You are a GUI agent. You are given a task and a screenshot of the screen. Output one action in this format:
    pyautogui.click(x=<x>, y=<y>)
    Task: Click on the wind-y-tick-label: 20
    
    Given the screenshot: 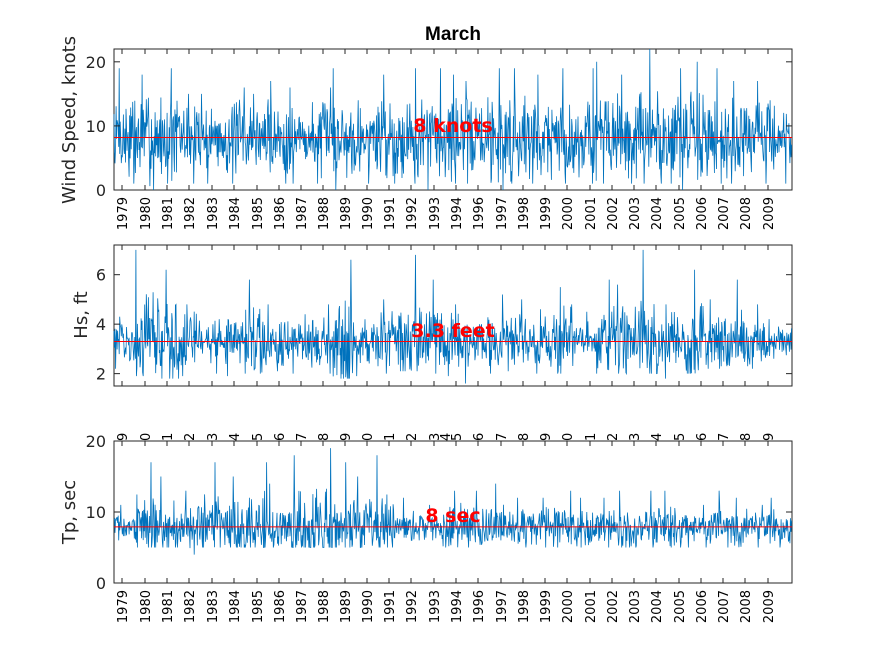 What is the action you would take?
    pyautogui.click(x=96, y=62)
    